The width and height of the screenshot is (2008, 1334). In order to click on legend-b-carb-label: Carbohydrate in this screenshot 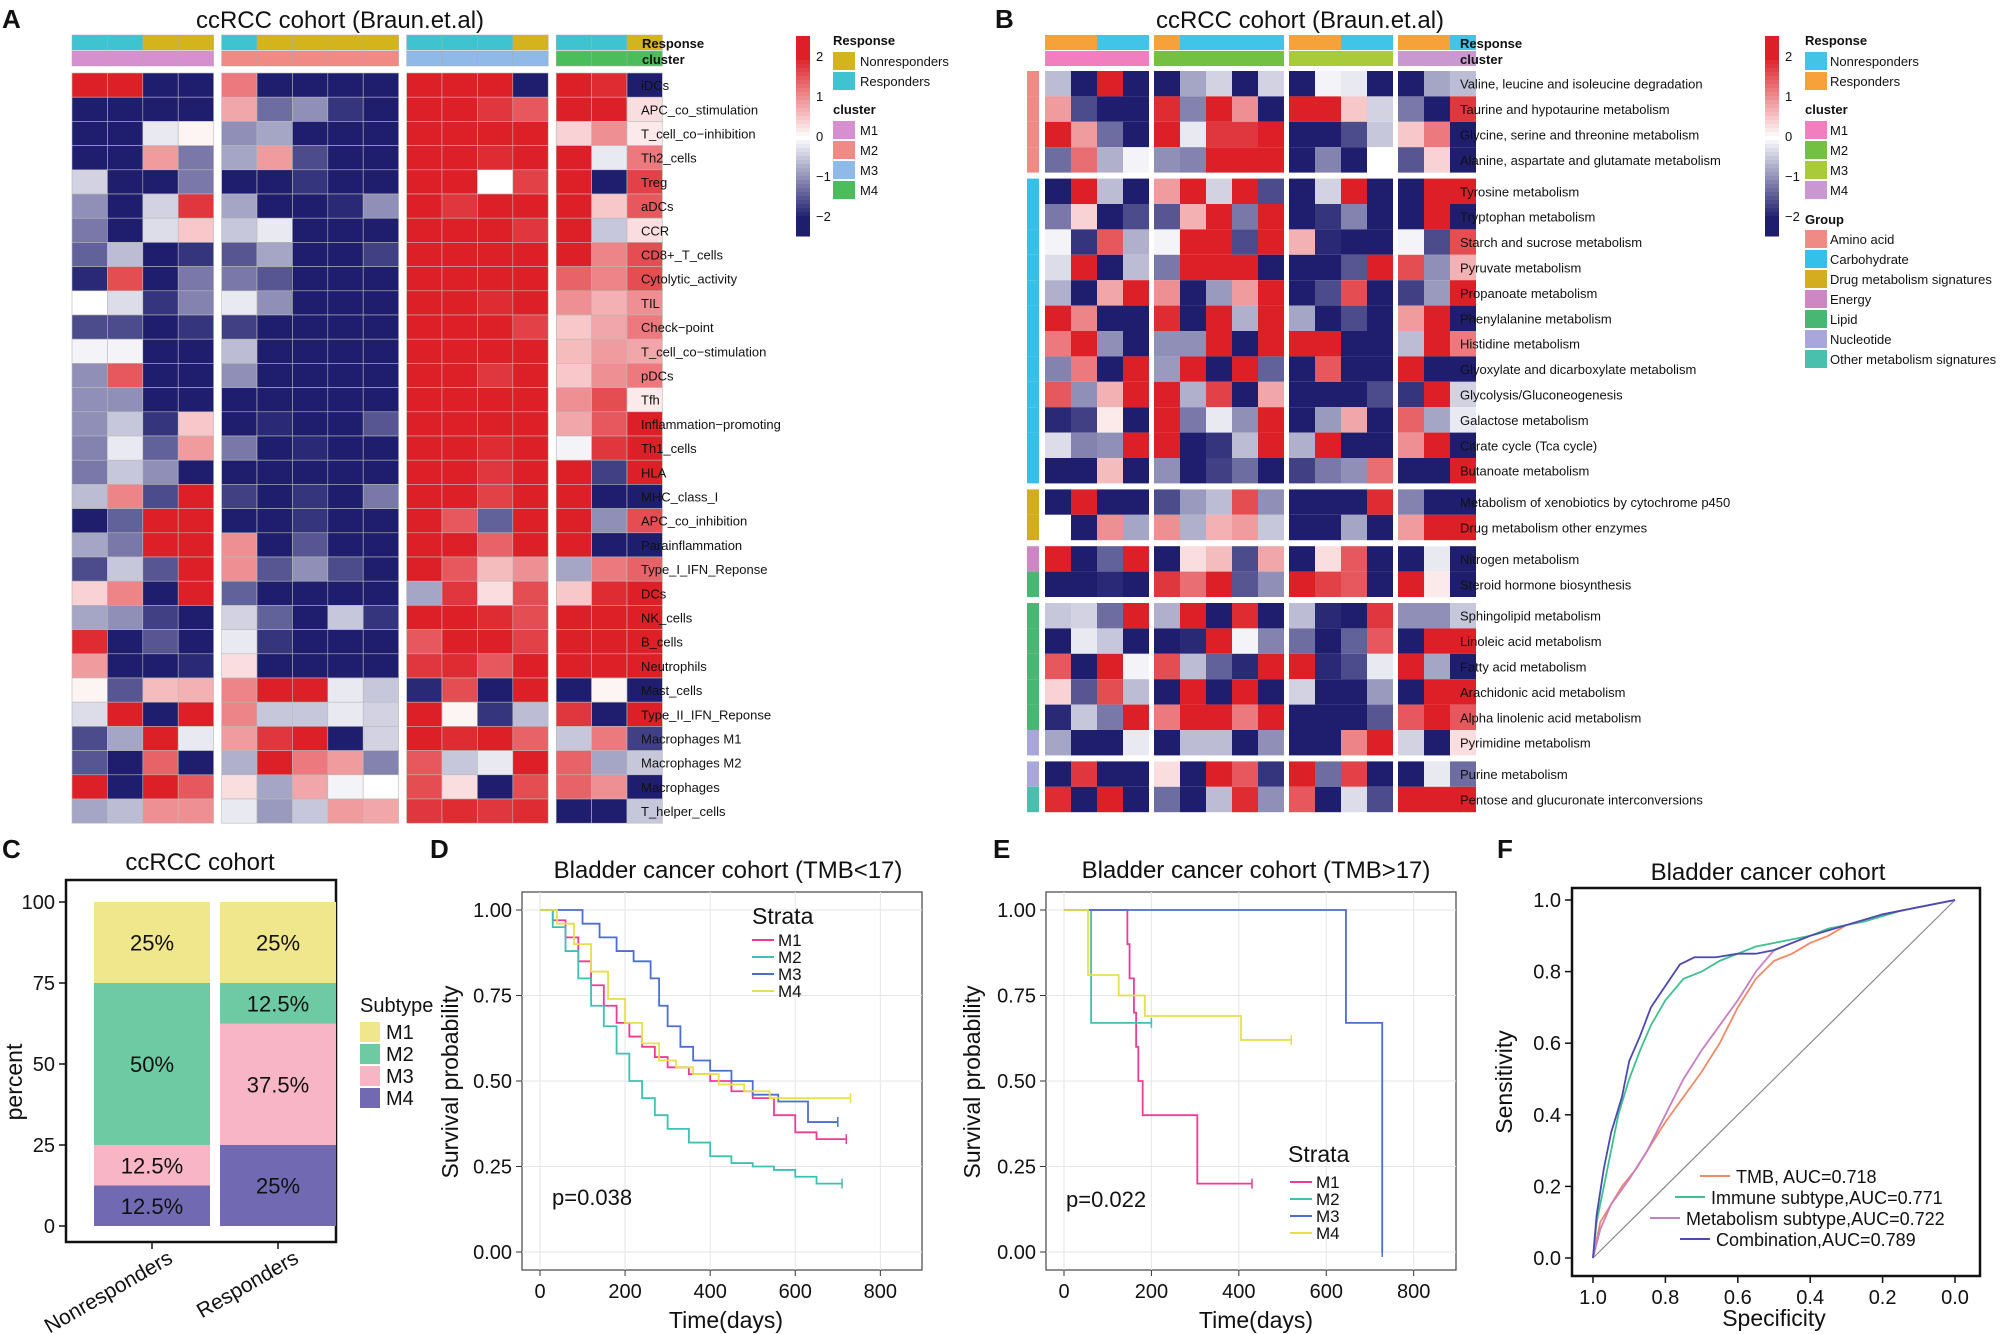, I will do `click(1869, 259)`.